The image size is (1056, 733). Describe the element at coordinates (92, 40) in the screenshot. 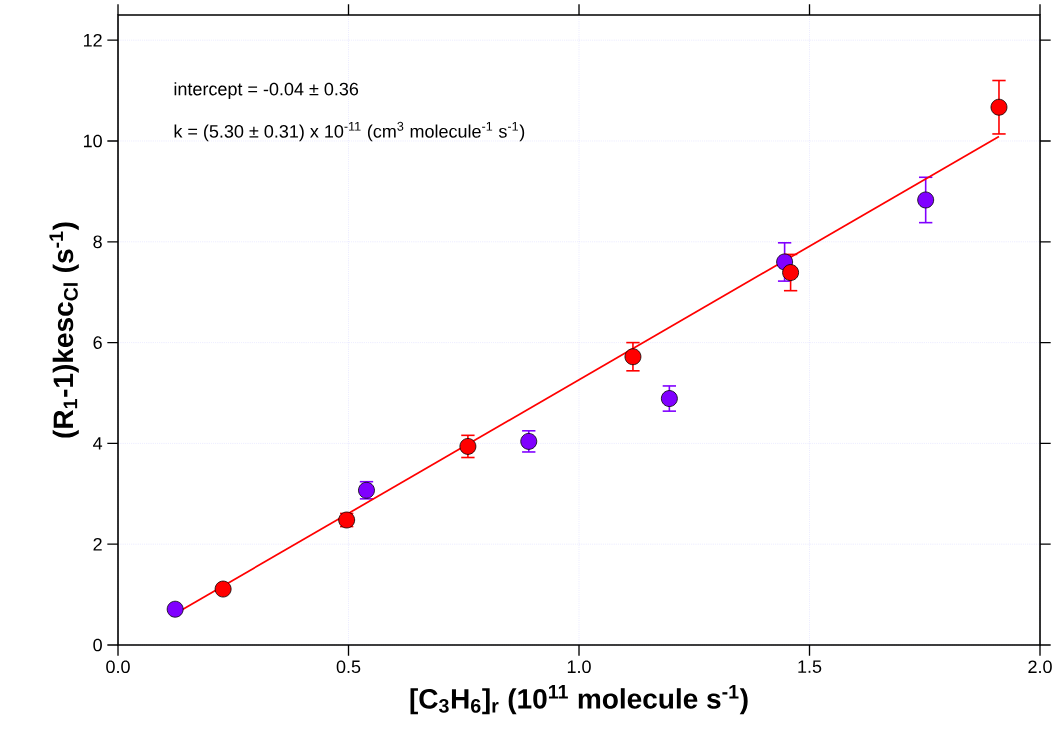

I see `y-tick-label: 12` at that location.